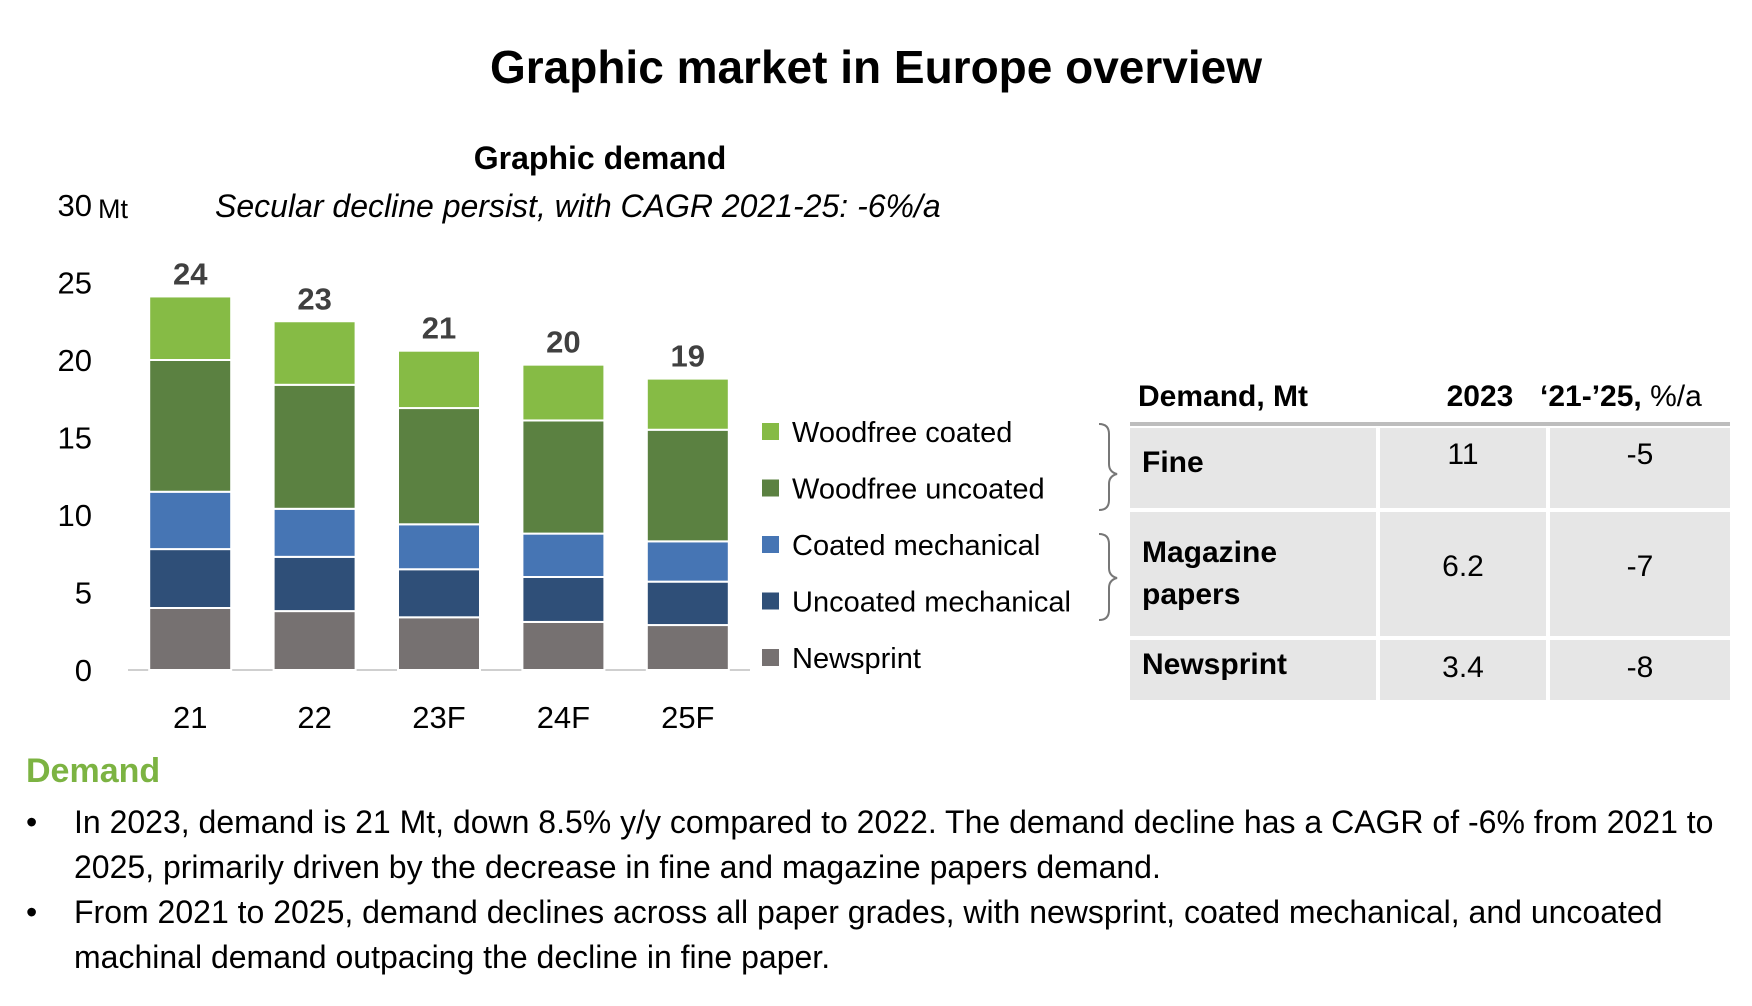  I want to click on table-row-fine-2023: 11, so click(1463, 468).